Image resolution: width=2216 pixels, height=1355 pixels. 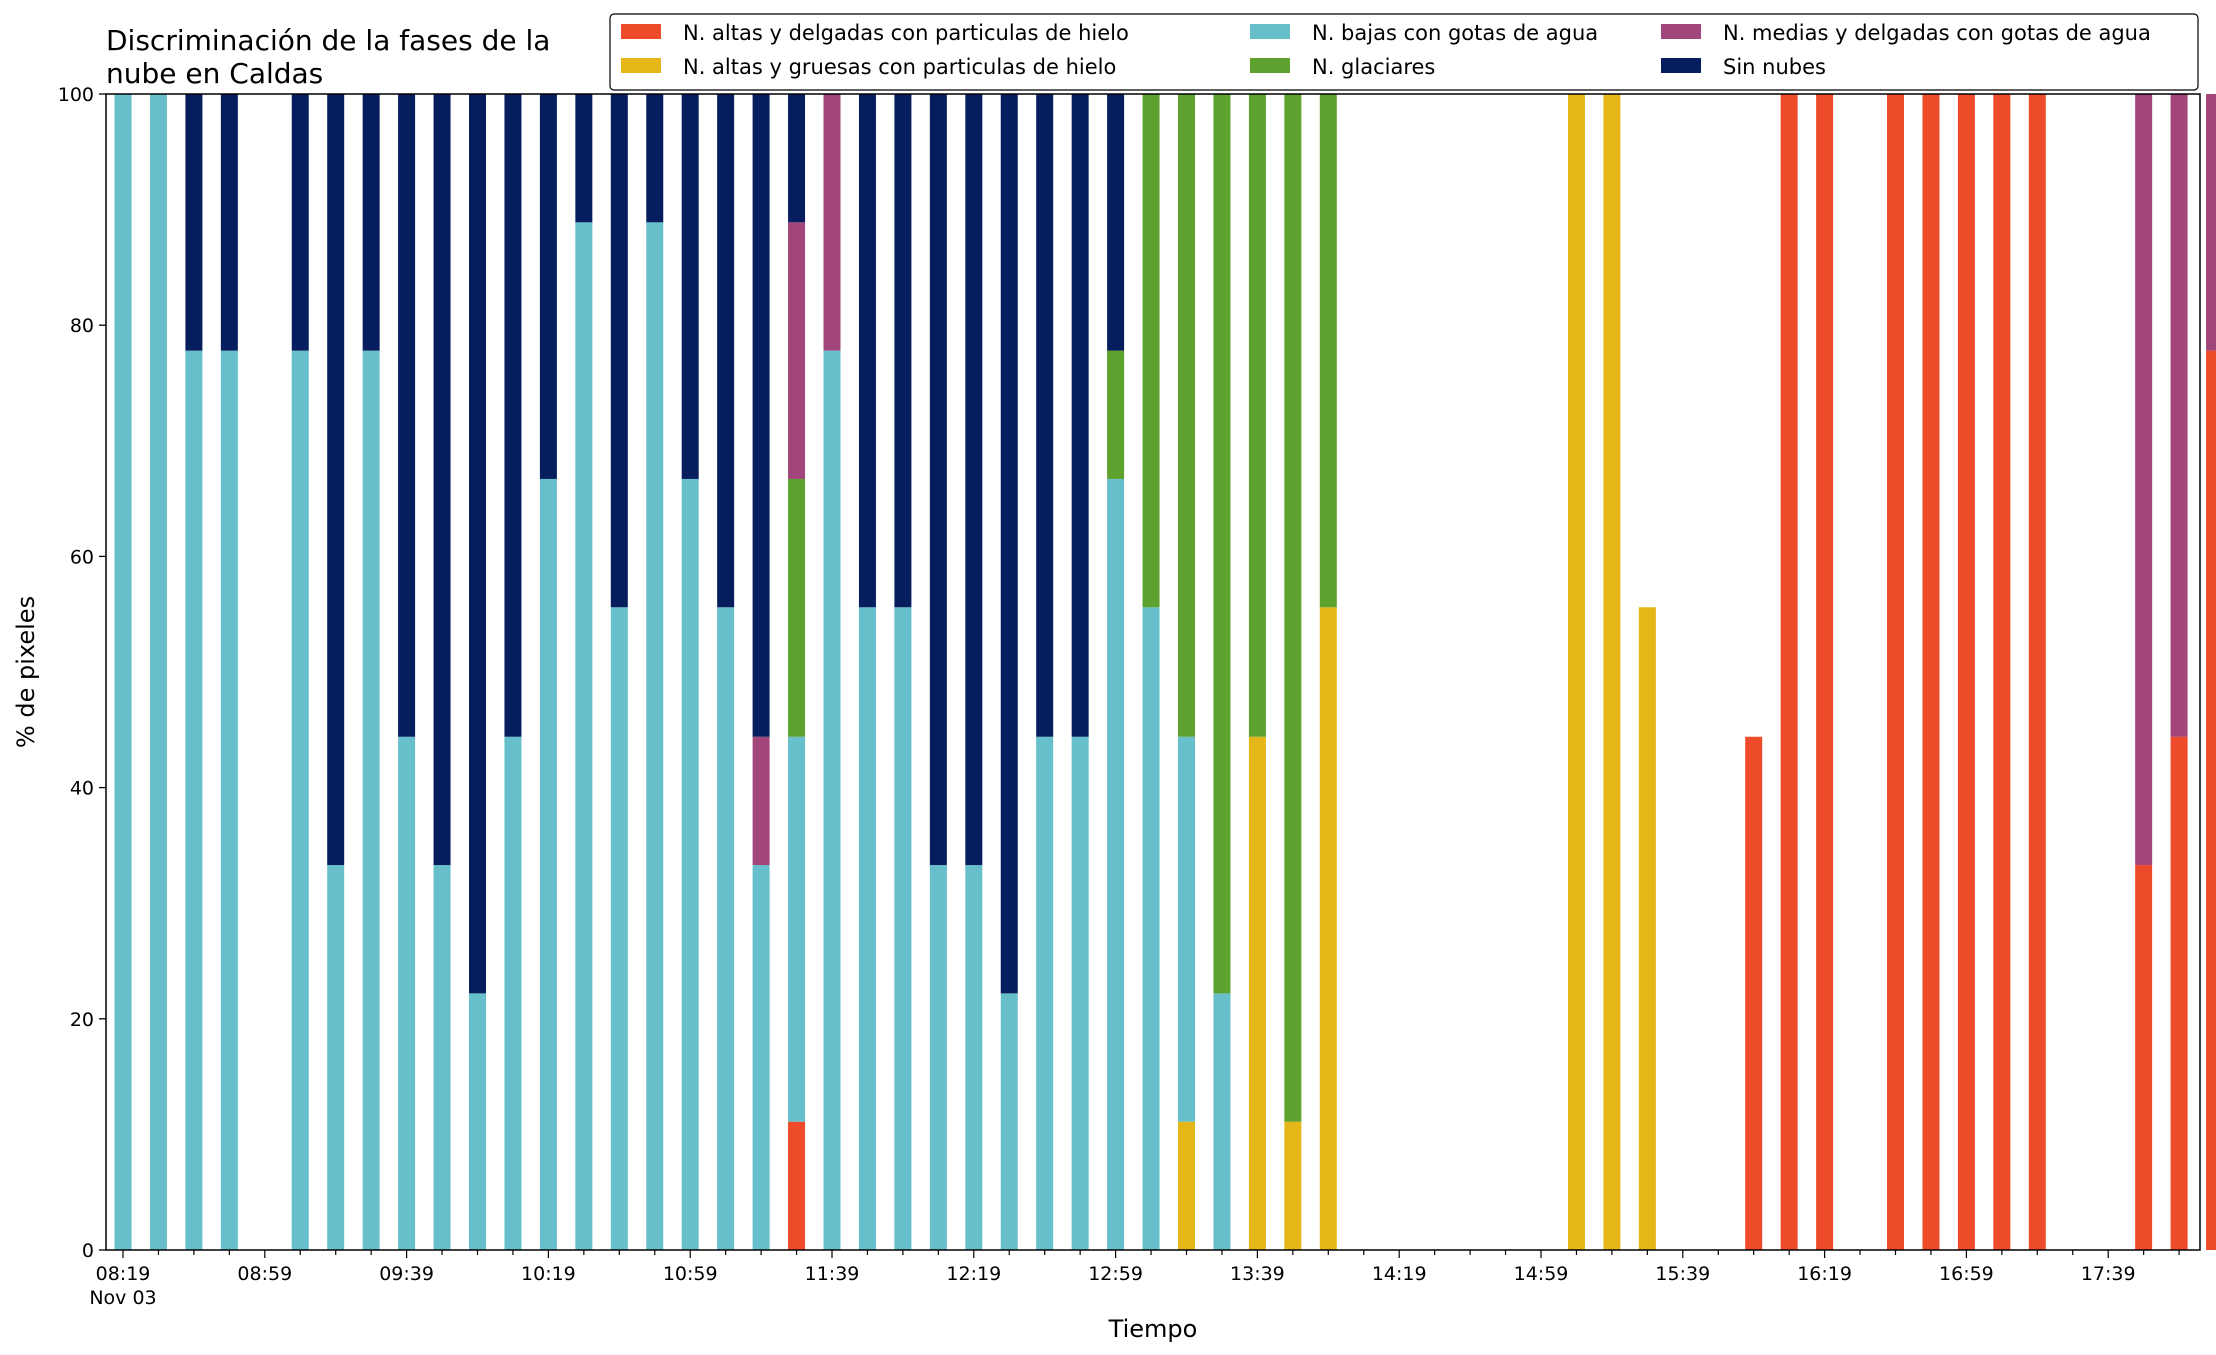 What do you see at coordinates (122, 1298) in the screenshot?
I see `x-date-label: Nov 03` at bounding box center [122, 1298].